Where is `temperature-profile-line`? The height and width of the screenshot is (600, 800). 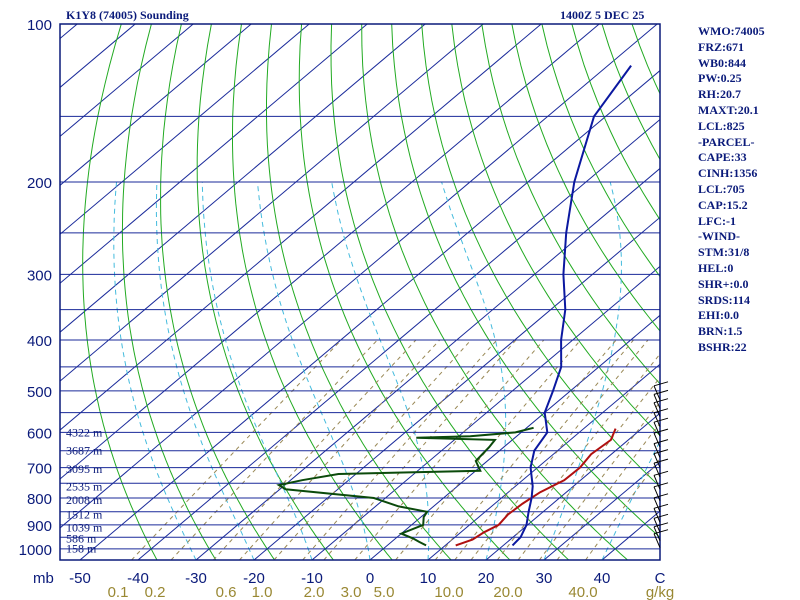
temperature-profile-line is located at coordinates (571, 306).